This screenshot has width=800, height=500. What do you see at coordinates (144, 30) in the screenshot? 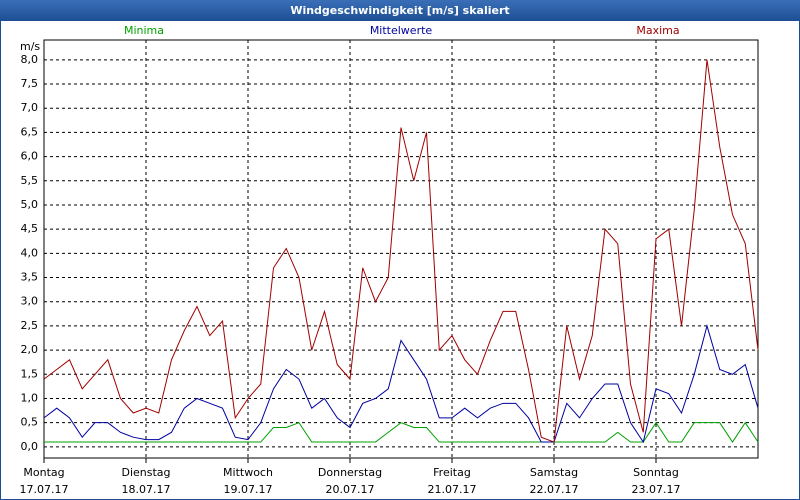
I see `legend-label: Minima` at bounding box center [144, 30].